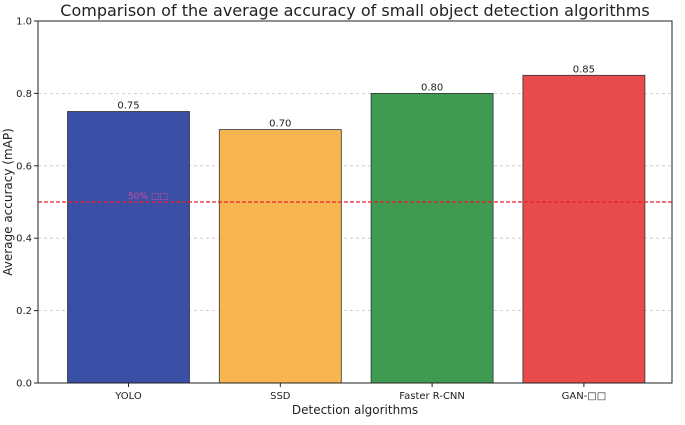 The width and height of the screenshot is (685, 425). Describe the element at coordinates (128, 106) in the screenshot. I see `data-label: 0.75` at that location.